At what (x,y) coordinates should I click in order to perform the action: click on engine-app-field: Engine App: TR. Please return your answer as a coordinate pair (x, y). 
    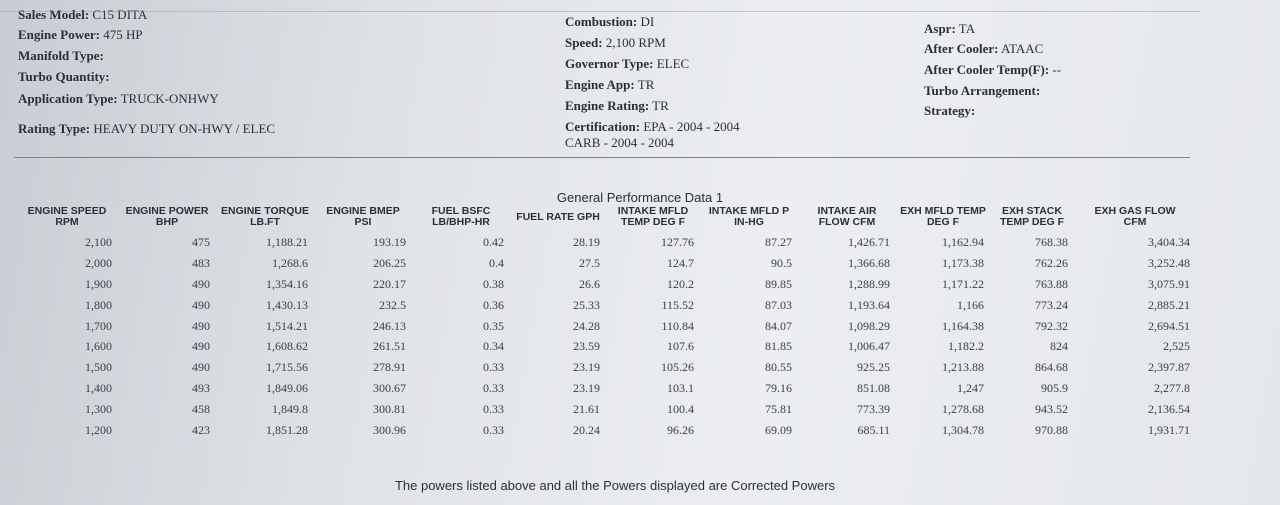
    Looking at the image, I should click on (610, 84).